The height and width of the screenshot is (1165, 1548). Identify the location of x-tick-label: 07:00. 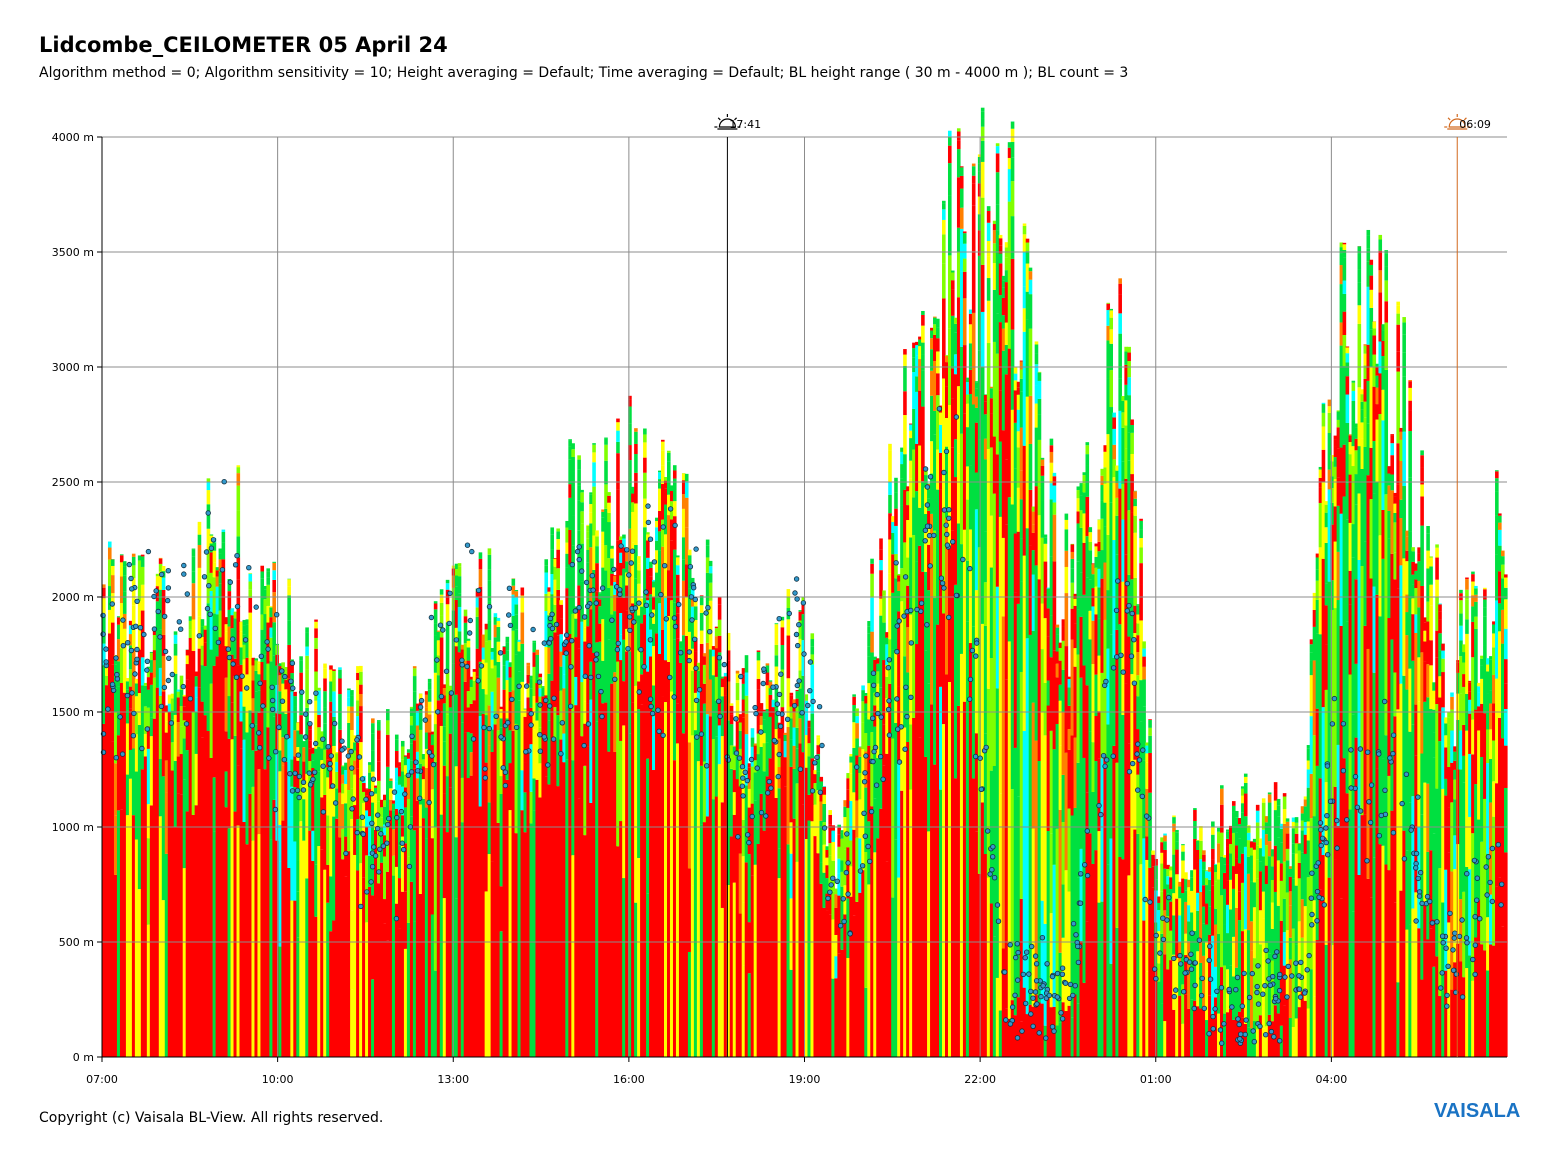
(102, 1079).